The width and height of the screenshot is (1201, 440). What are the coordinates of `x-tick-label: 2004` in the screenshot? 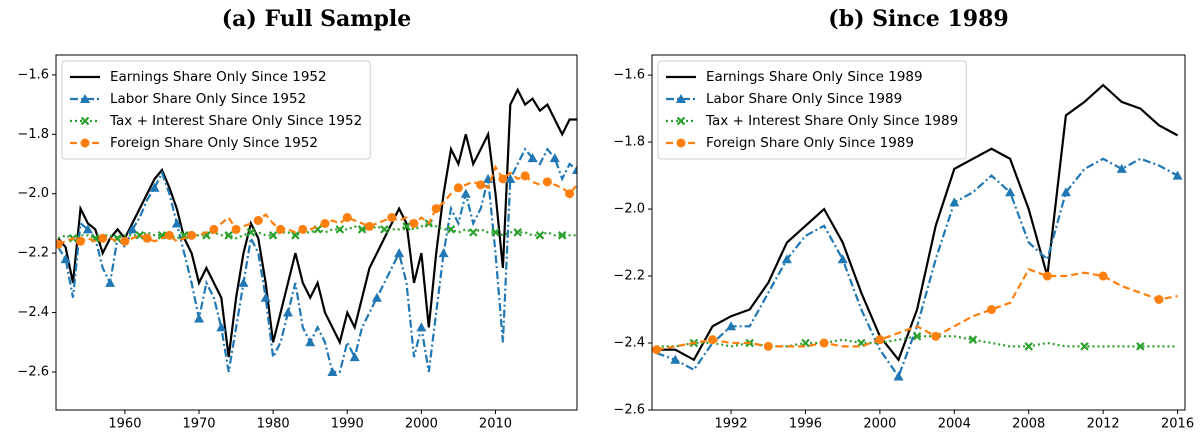 It's located at (954, 424).